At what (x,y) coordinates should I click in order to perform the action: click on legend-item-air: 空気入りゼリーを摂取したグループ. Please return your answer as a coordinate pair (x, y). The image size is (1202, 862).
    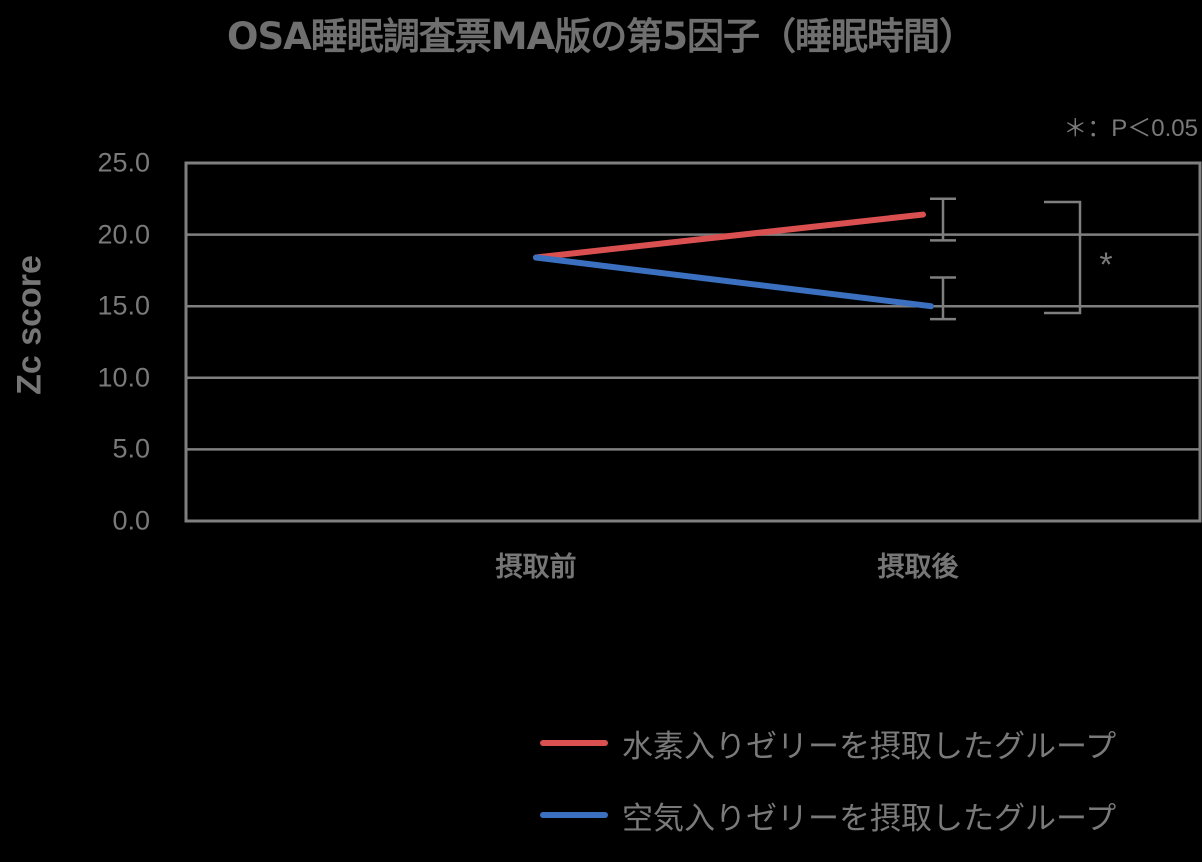
    Looking at the image, I should click on (828, 815).